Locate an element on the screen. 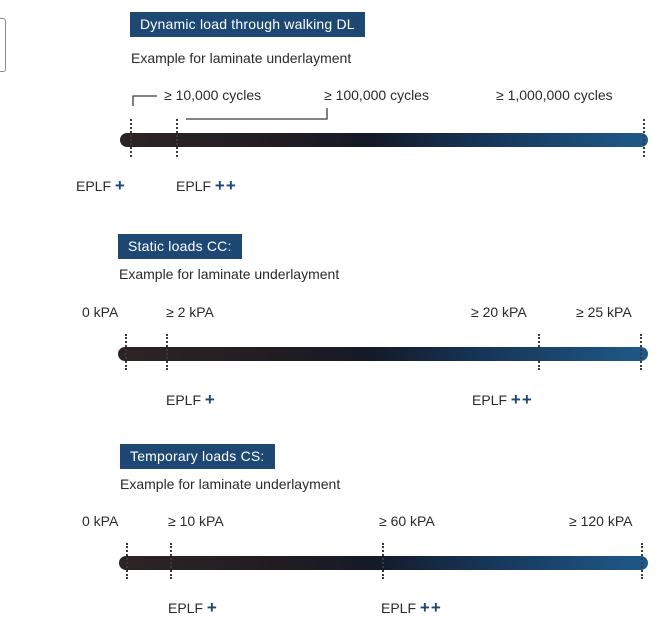  plus-icon: + is located at coordinates (212, 607).